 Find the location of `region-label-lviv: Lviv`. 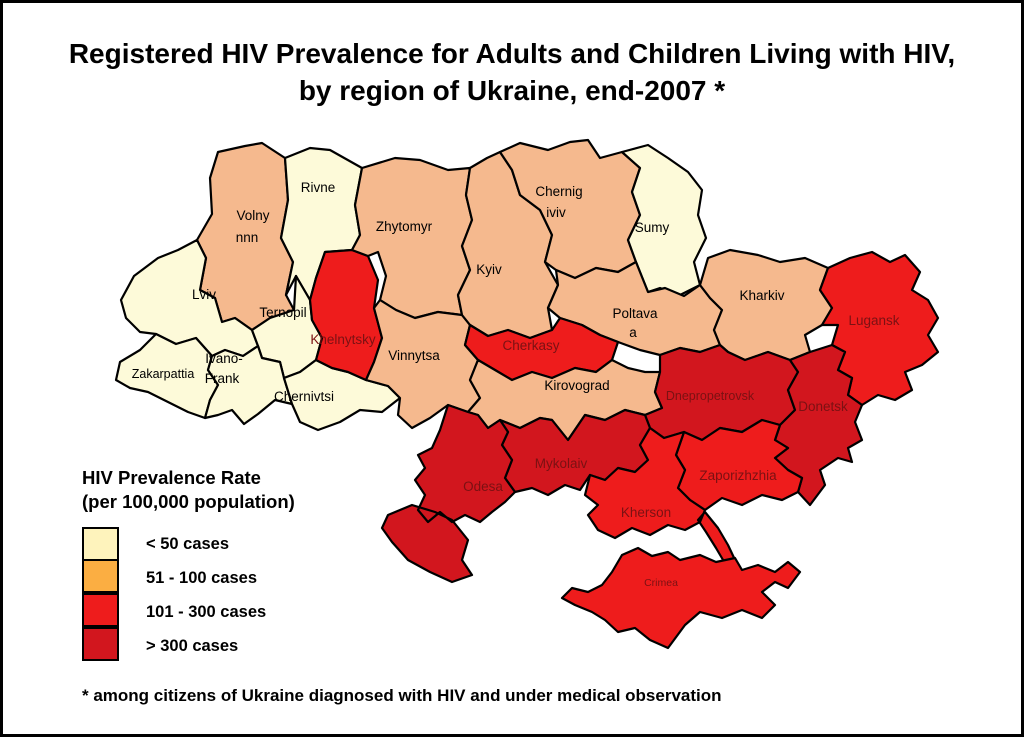

region-label-lviv: Lviv is located at coordinates (204, 294).